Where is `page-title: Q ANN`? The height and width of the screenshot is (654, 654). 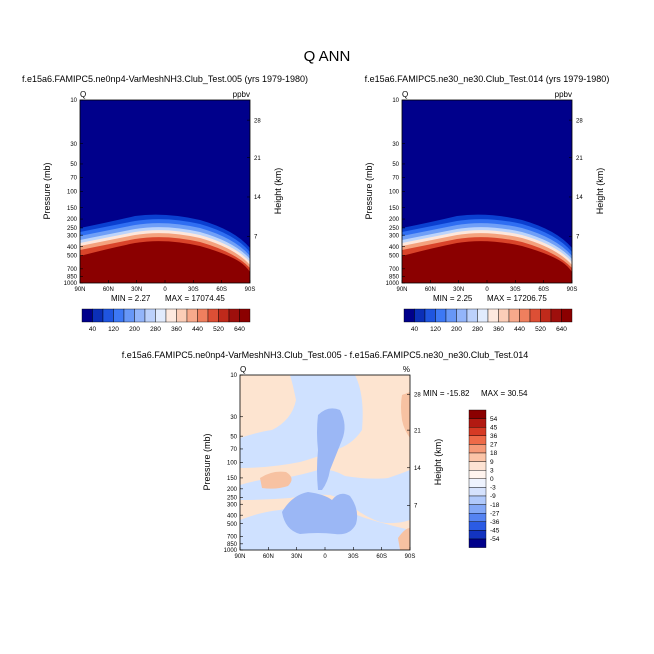
page-title: Q ANN is located at coordinates (327, 56).